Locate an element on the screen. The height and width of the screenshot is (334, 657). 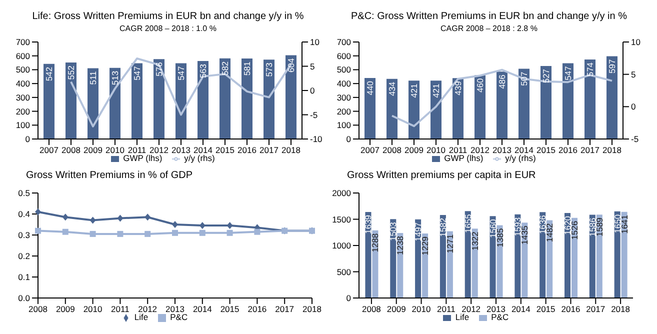
line-series is located at coordinates (181, 92).